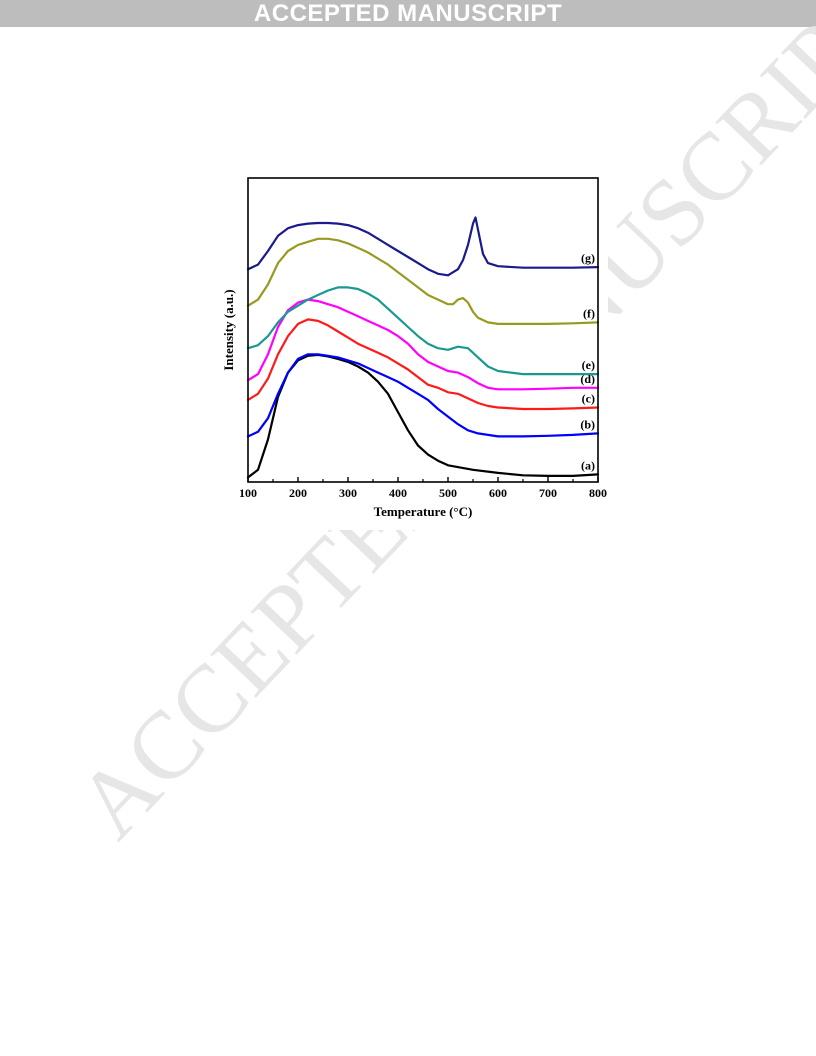 Image resolution: width=816 pixels, height=1056 pixels. I want to click on y-axis-label: Intensity (a.u.), so click(228, 329).